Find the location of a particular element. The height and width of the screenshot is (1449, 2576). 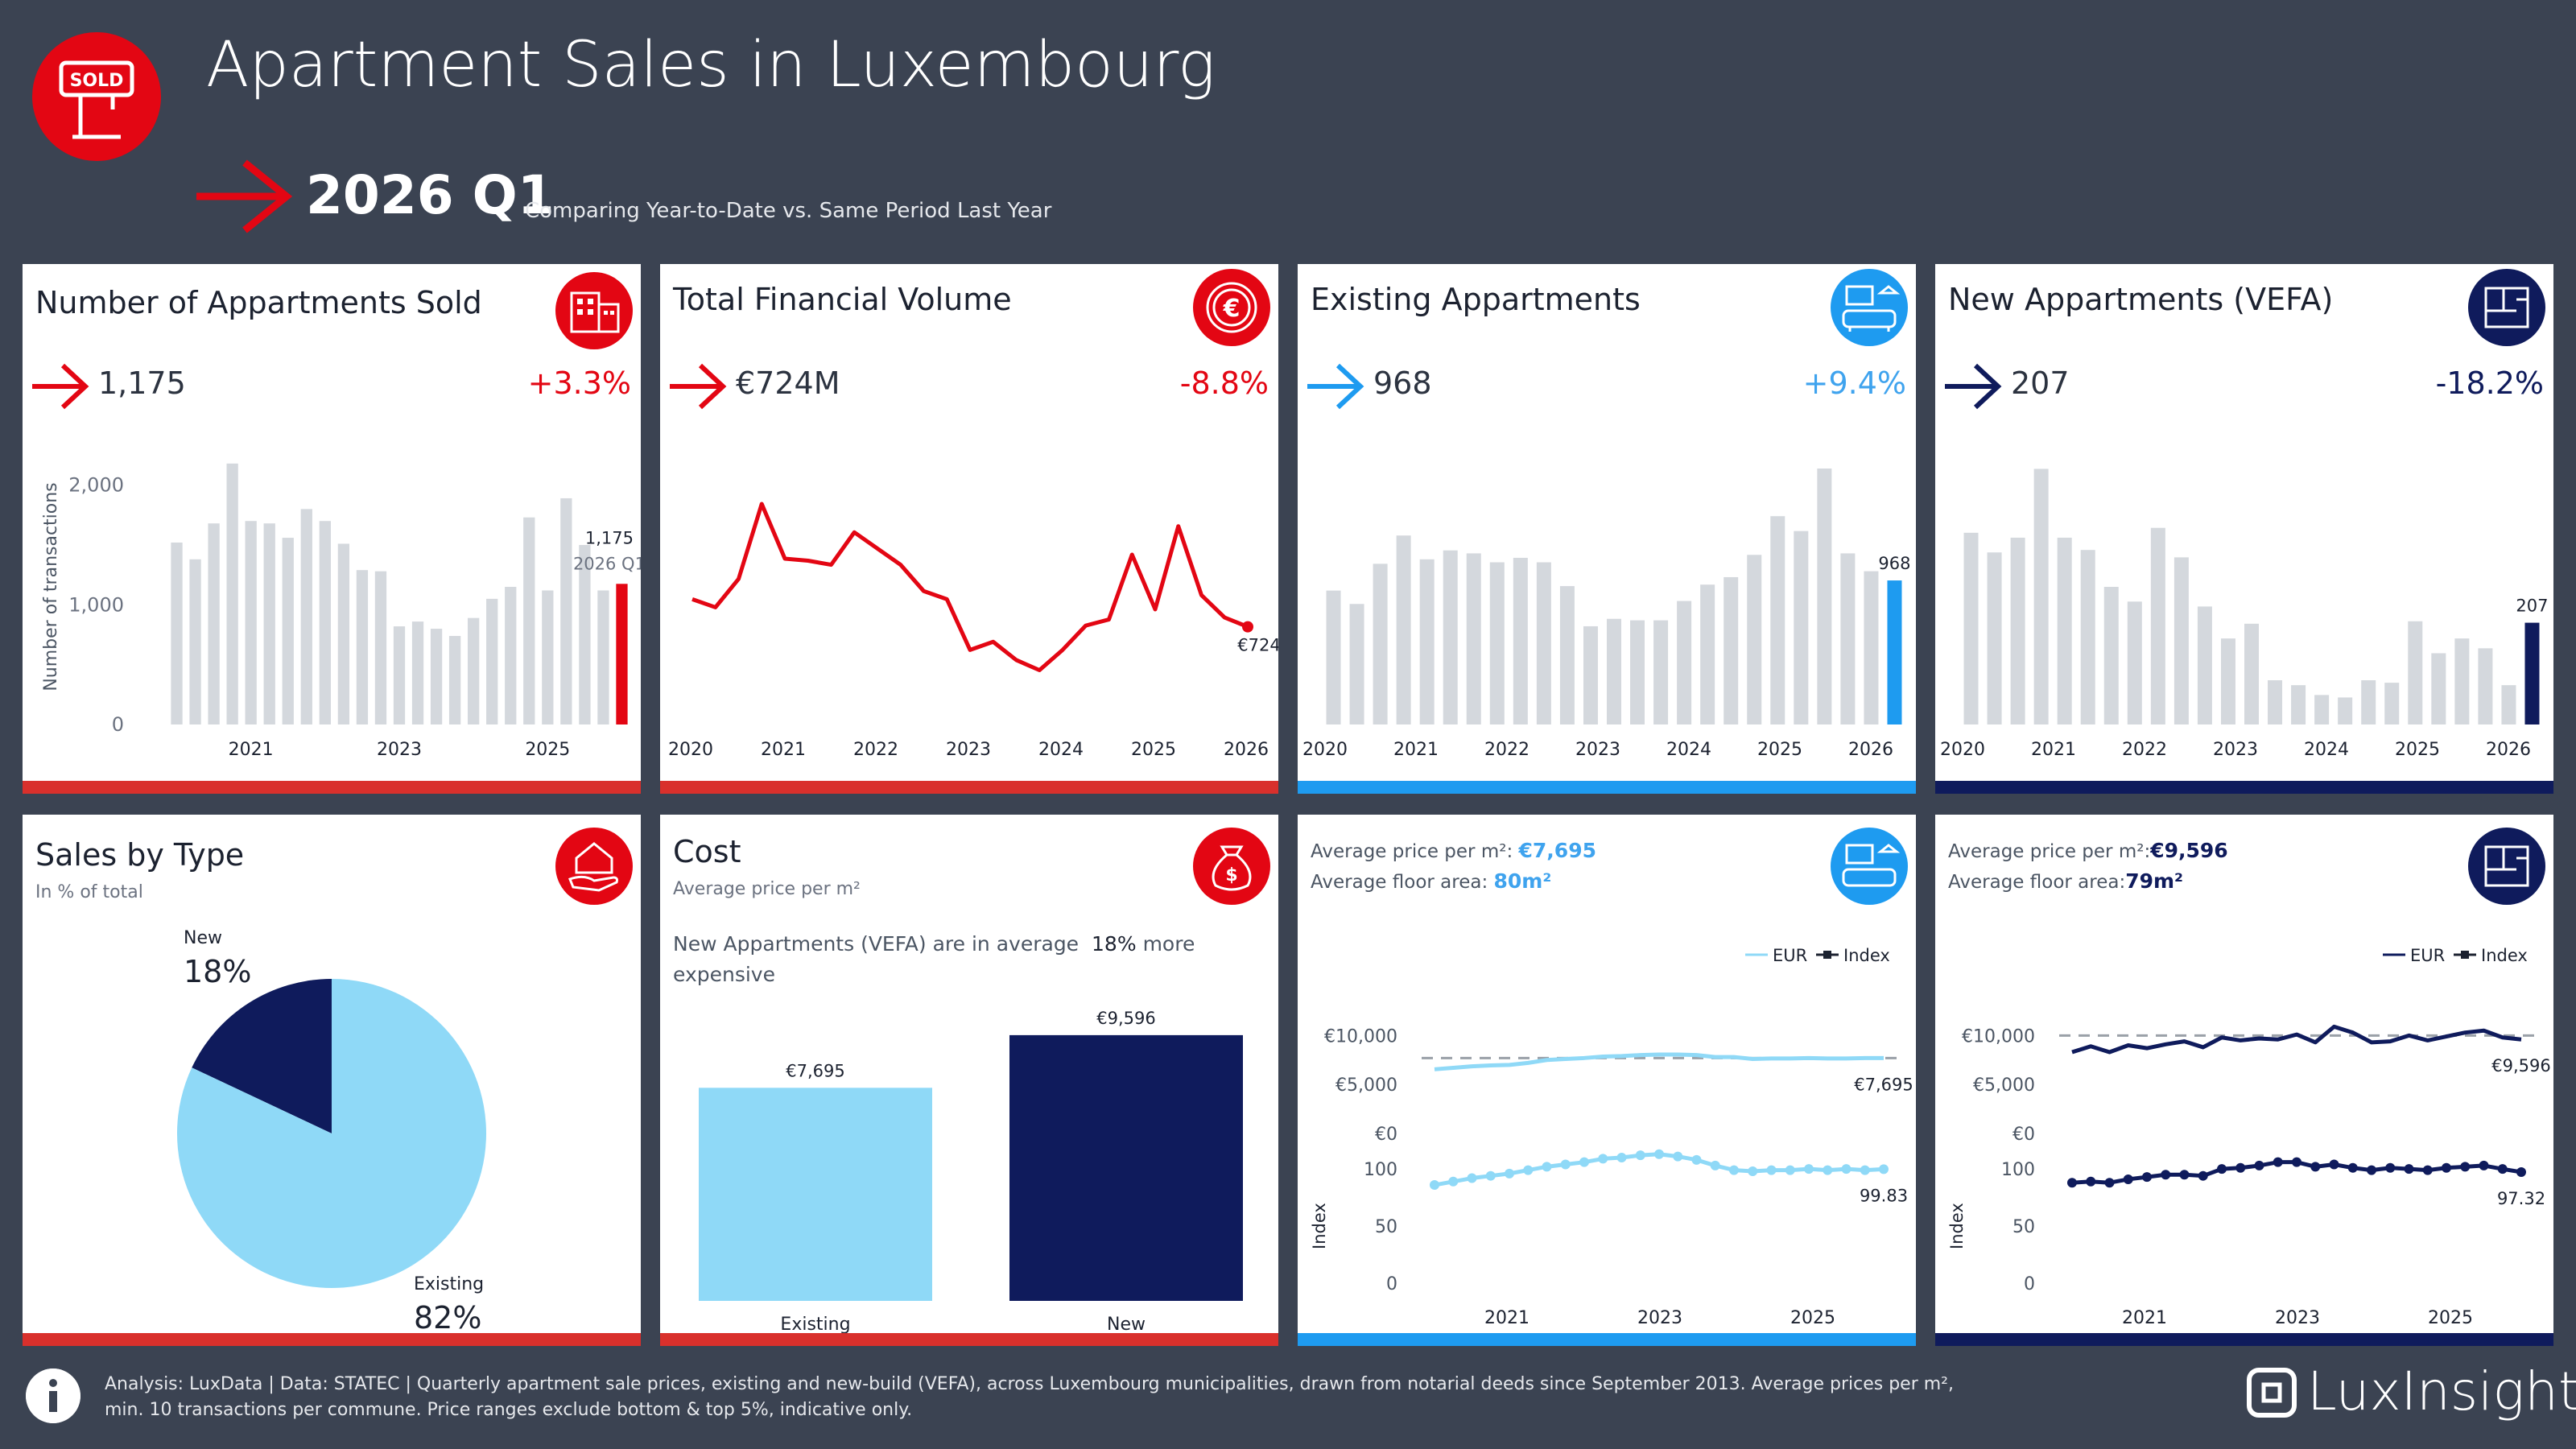

y-tick-label: 100 is located at coordinates (1380, 1170).